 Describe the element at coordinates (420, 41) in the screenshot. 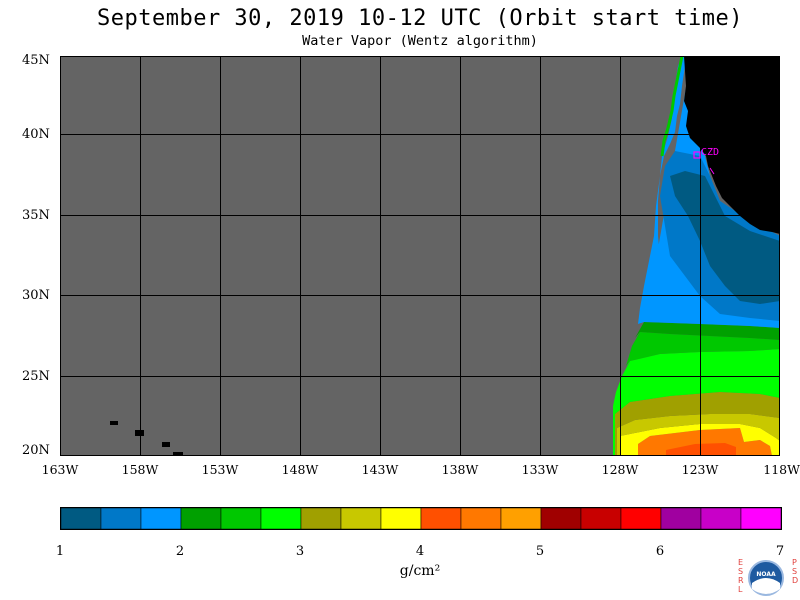

I see `map-subtitle: Water Vapor (Wentz algorithm)` at that location.